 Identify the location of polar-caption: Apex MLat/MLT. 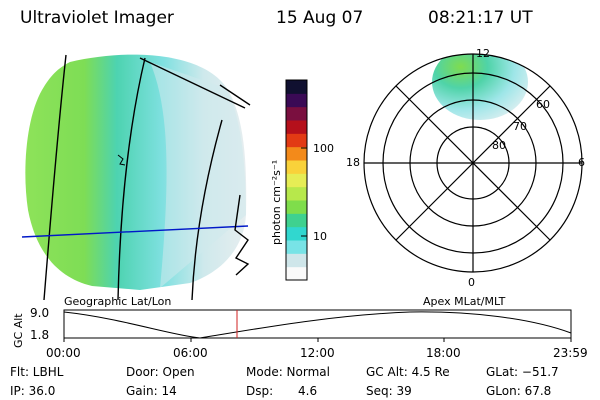
(464, 301).